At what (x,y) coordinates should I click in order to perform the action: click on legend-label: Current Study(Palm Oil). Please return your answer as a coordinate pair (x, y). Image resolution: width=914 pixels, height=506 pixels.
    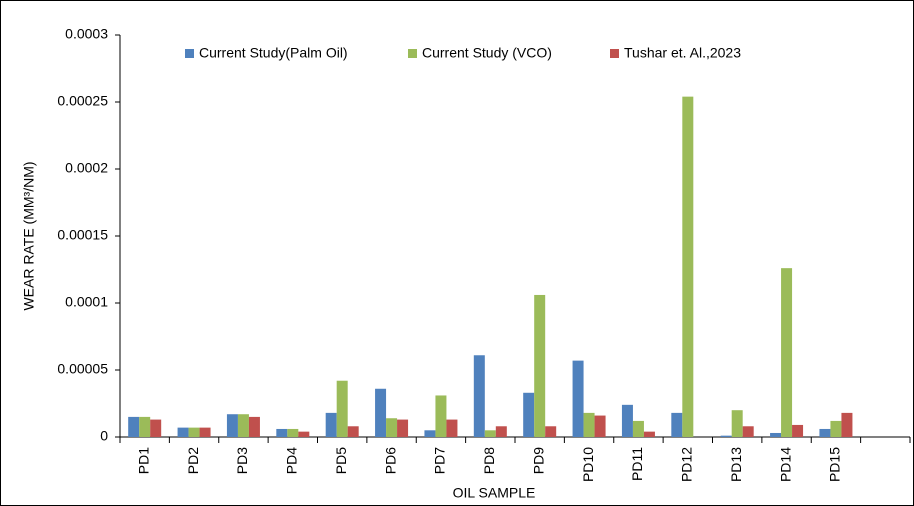
    Looking at the image, I should click on (273, 53).